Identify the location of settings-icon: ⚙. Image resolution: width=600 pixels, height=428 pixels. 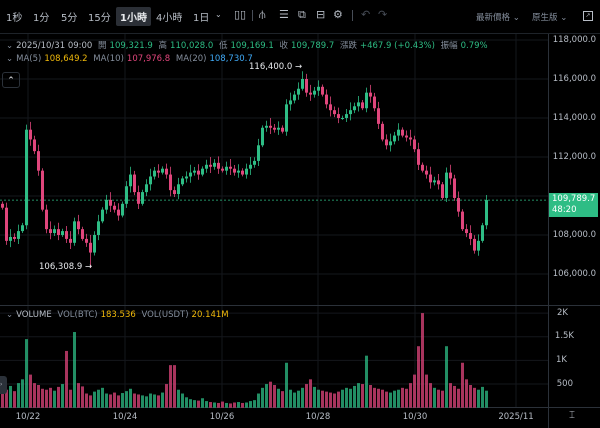
(338, 14).